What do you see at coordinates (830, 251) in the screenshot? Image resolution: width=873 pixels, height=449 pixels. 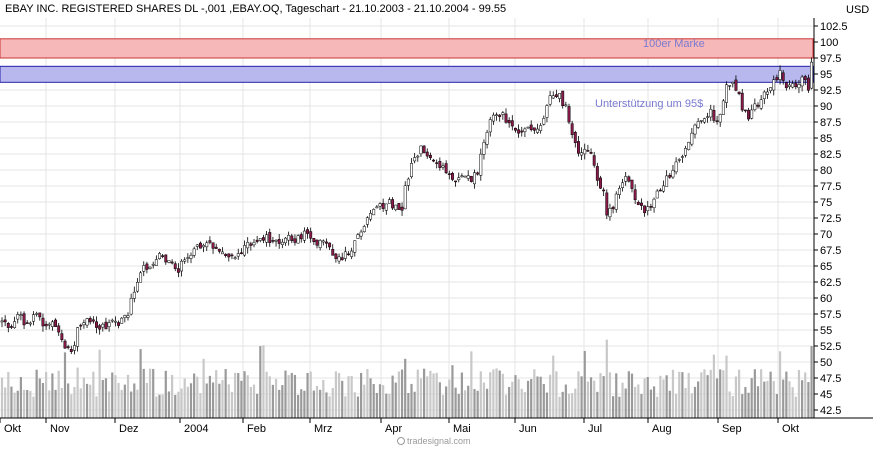 I see `y-tick-label: 67.5` at bounding box center [830, 251].